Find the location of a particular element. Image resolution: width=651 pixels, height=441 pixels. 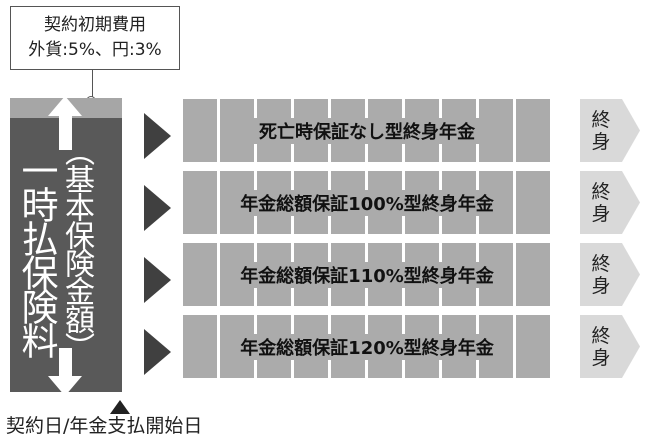

premium-column is located at coordinates (66, 255).